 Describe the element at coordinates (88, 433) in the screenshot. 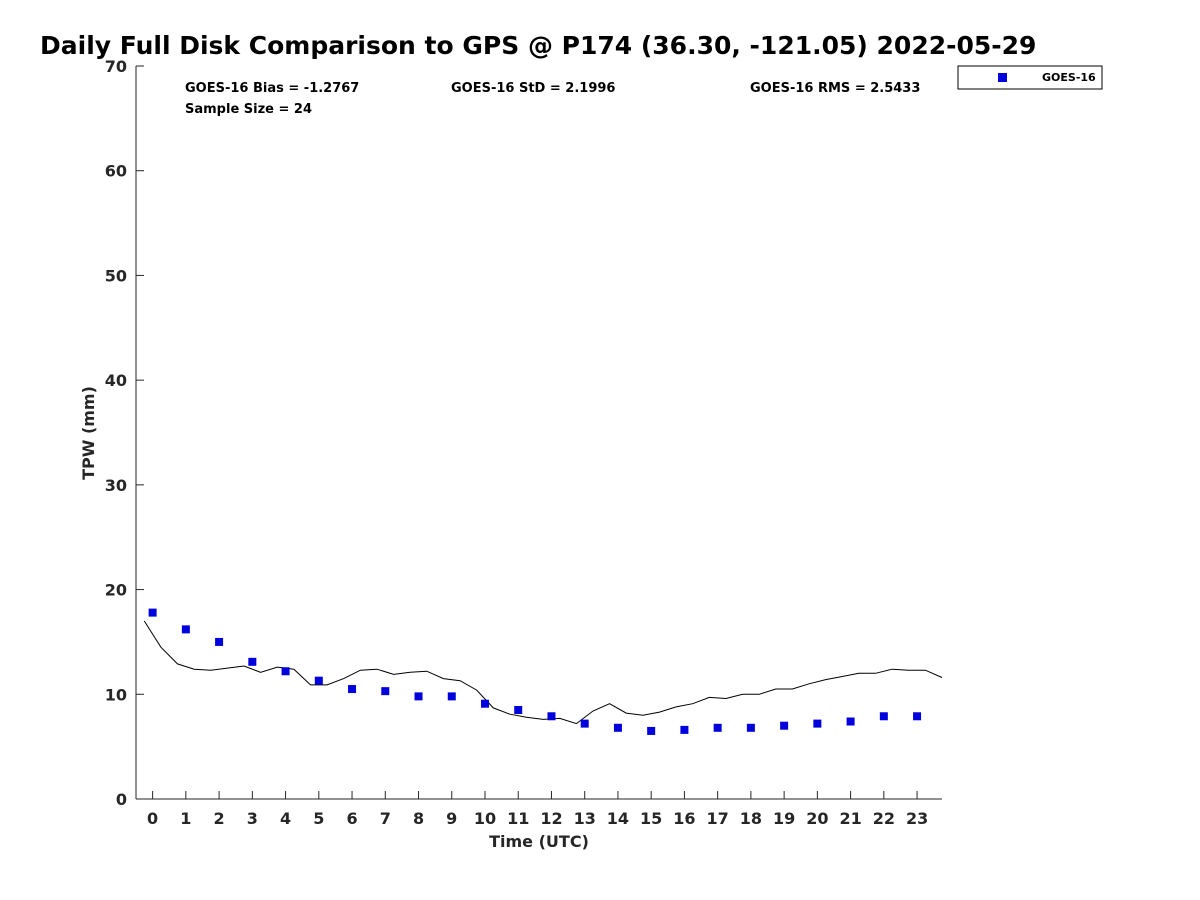

I see `y-axis-label: TPW (mm)` at that location.